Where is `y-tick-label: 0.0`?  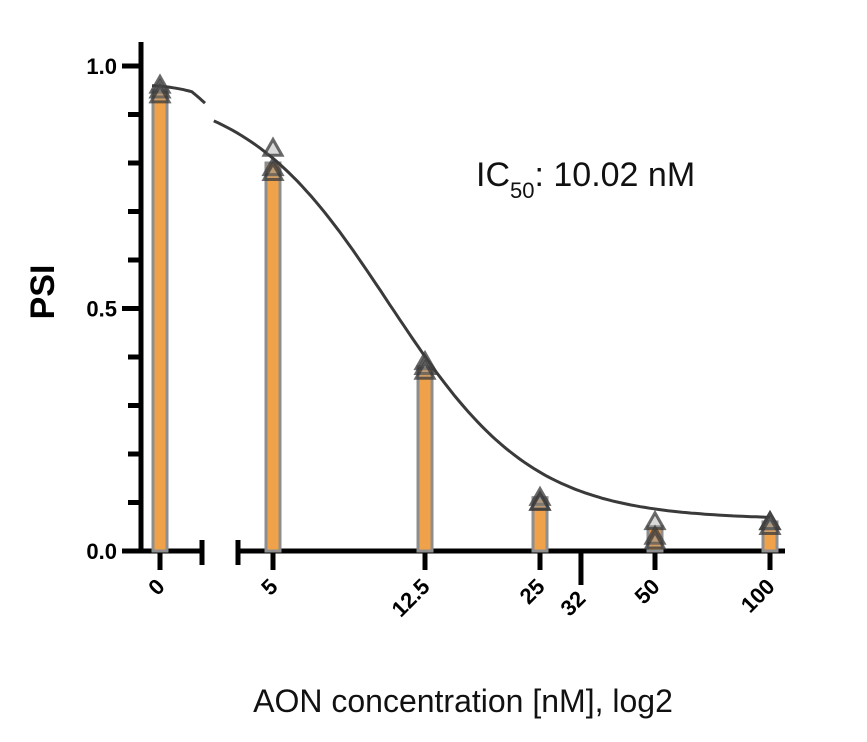 y-tick-label: 0.0 is located at coordinates (101, 551).